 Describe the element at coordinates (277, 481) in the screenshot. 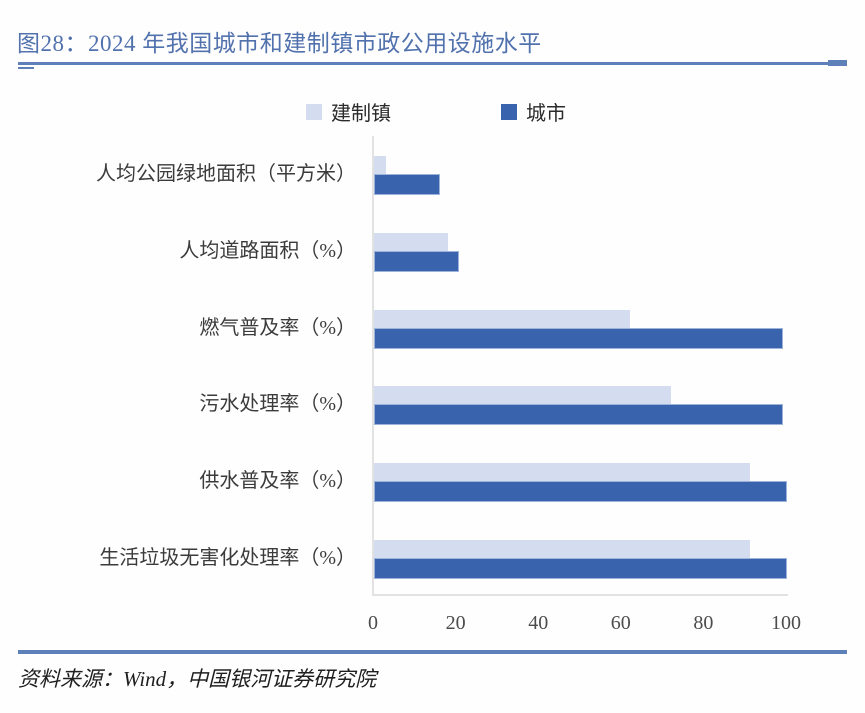

I see `category-label: 供水普及率（%）` at that location.